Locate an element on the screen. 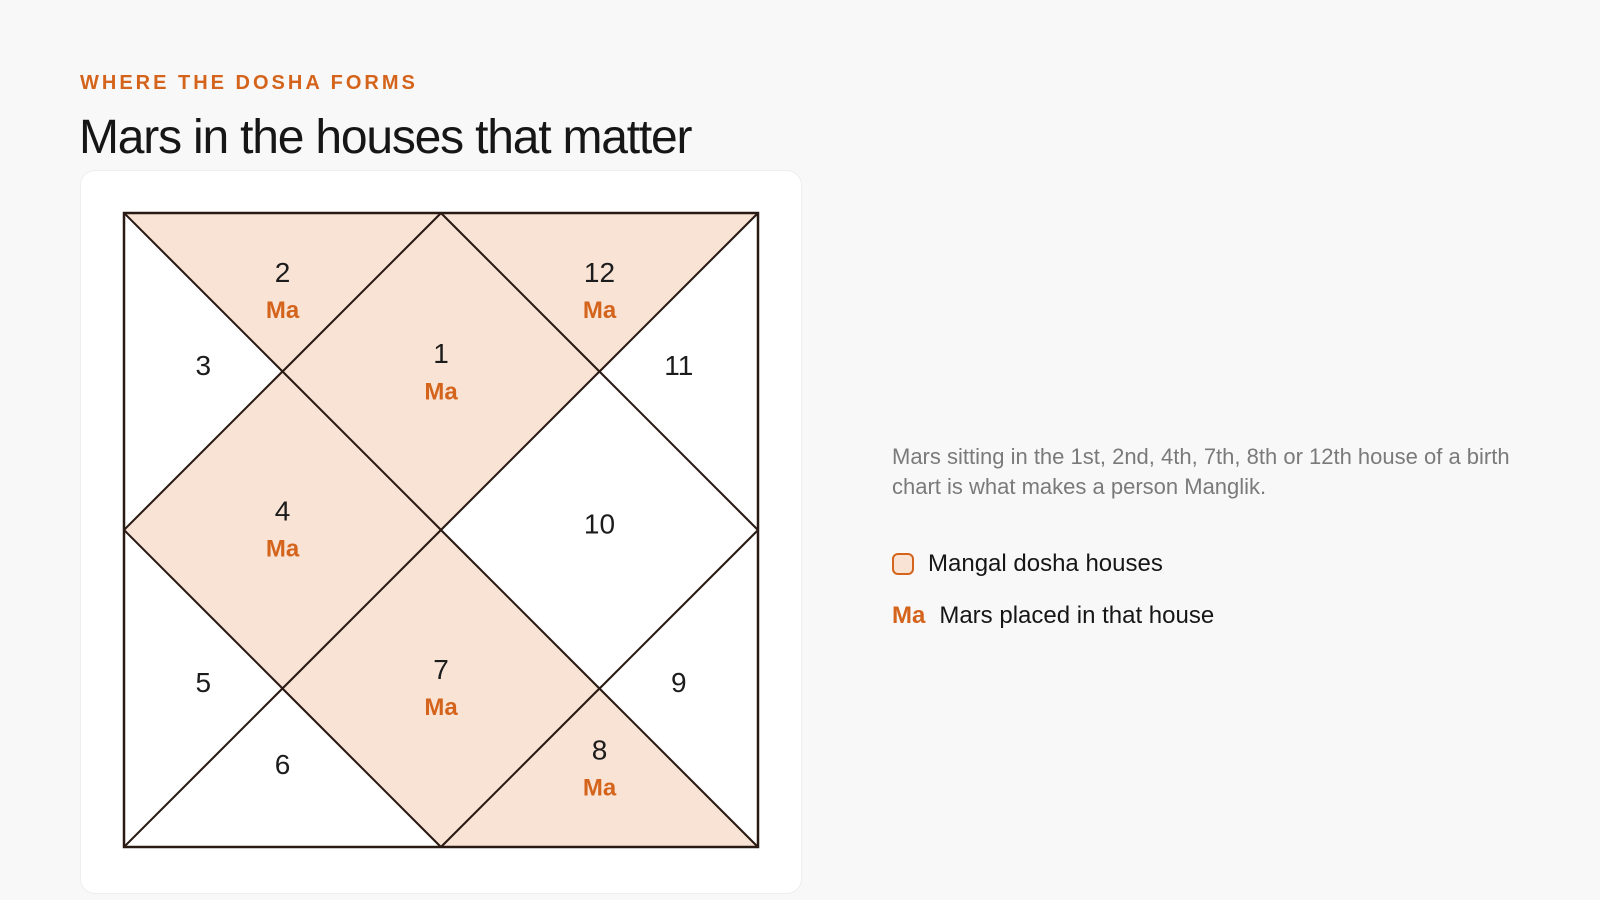 Image resolution: width=1600 pixels, height=900 pixels. legend-swatch is located at coordinates (903, 564).